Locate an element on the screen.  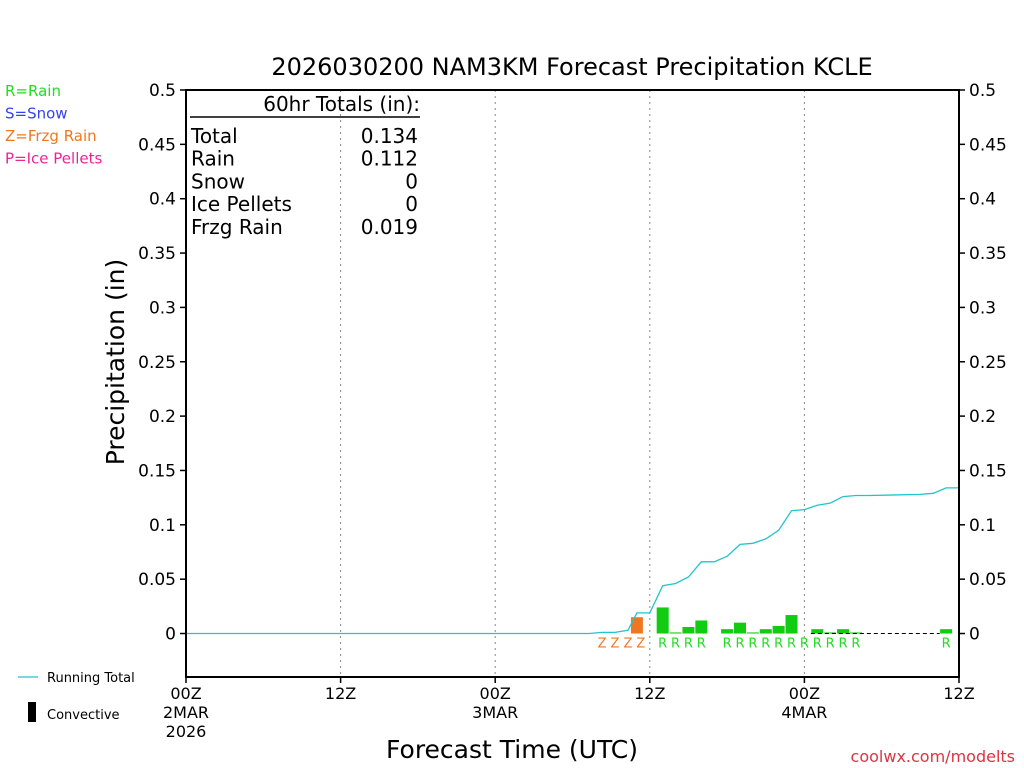
x-tick-label: 2026 is located at coordinates (186, 731).